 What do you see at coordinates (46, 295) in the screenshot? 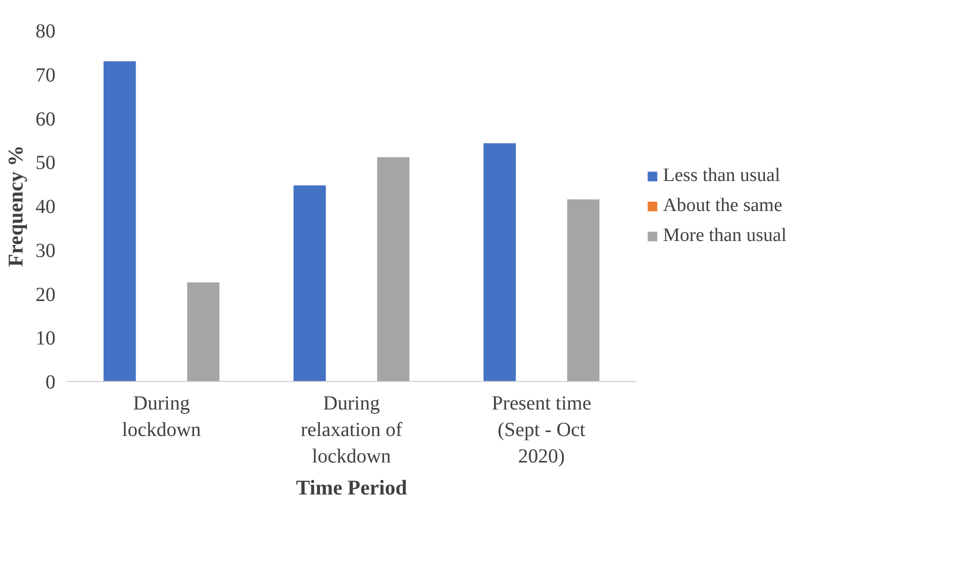
I see `y-tick-label: 20` at bounding box center [46, 295].